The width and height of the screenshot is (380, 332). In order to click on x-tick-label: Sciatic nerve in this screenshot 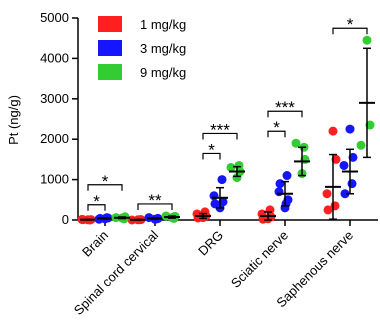, I will do `click(259, 259)`.